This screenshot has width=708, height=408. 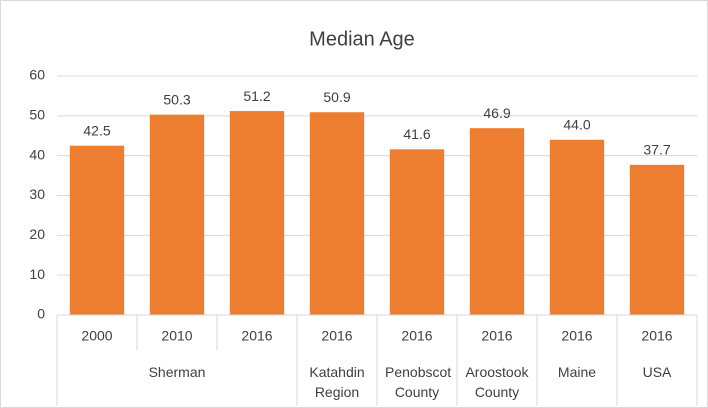 I want to click on y-tick-label: 10, so click(x=37, y=274).